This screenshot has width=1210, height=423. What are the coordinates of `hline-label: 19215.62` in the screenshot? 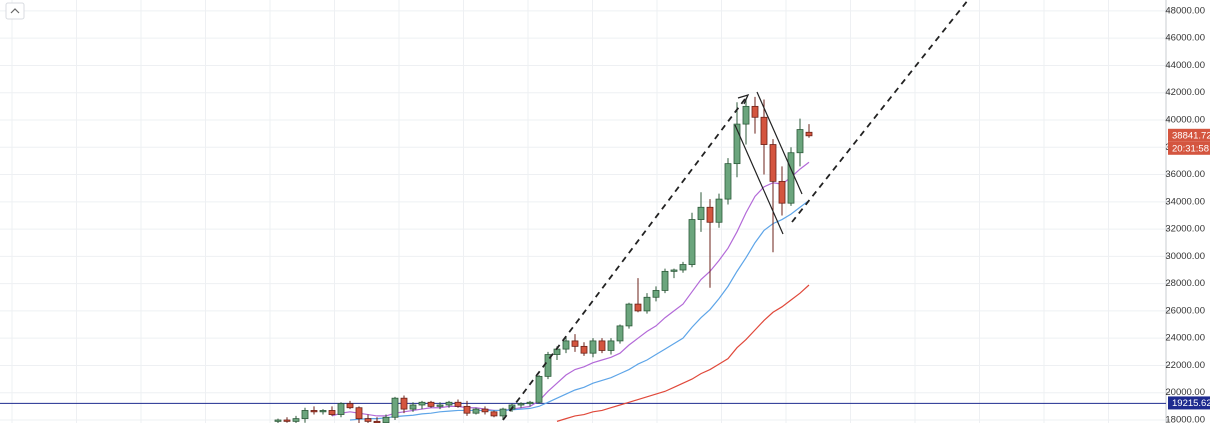 It's located at (1191, 403).